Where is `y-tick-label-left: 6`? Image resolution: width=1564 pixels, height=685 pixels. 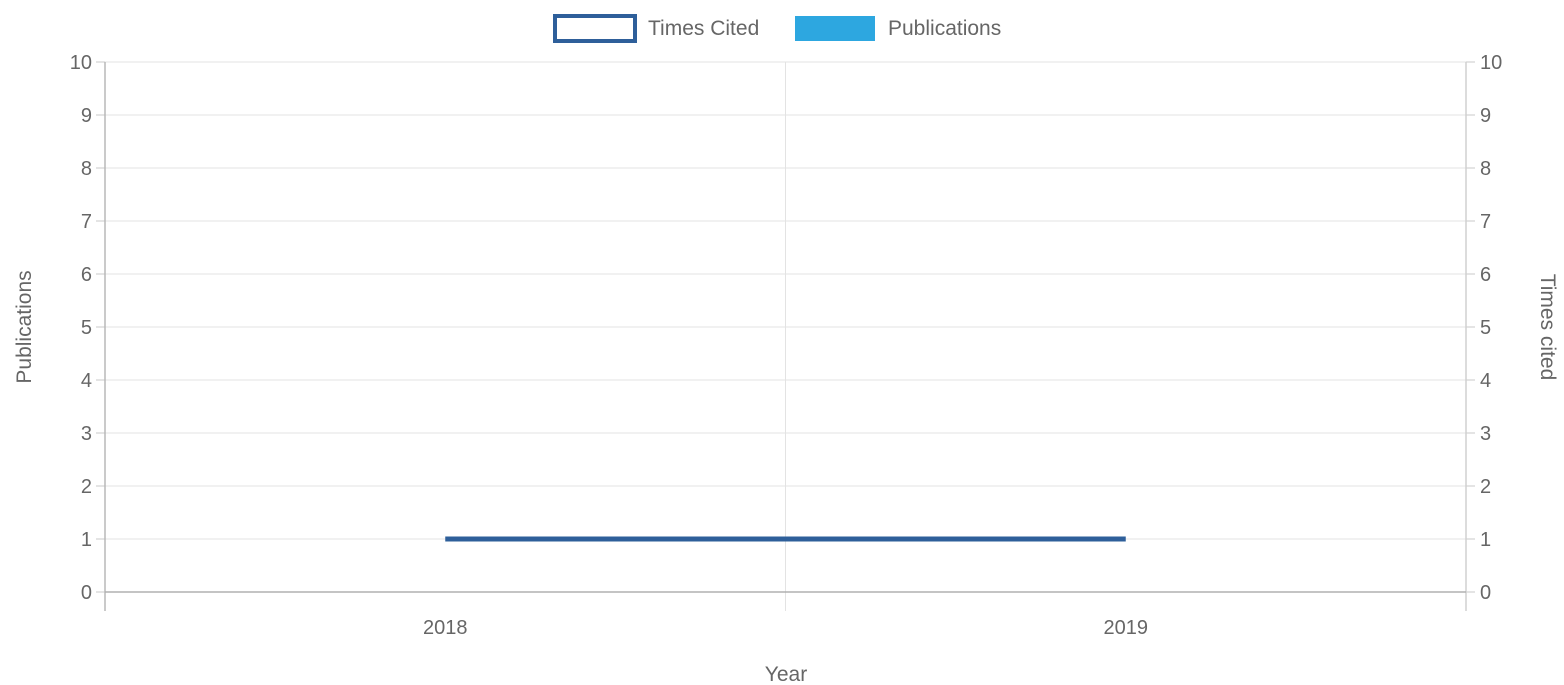
y-tick-label-left: 6 is located at coordinates (86, 275).